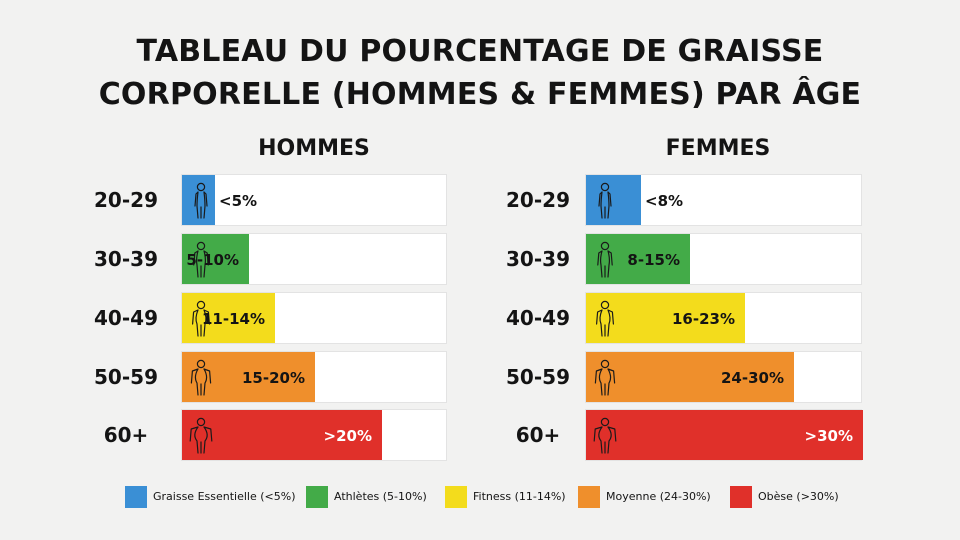 The width and height of the screenshot is (960, 540). I want to click on bar-track: 5-10%, so click(314, 259).